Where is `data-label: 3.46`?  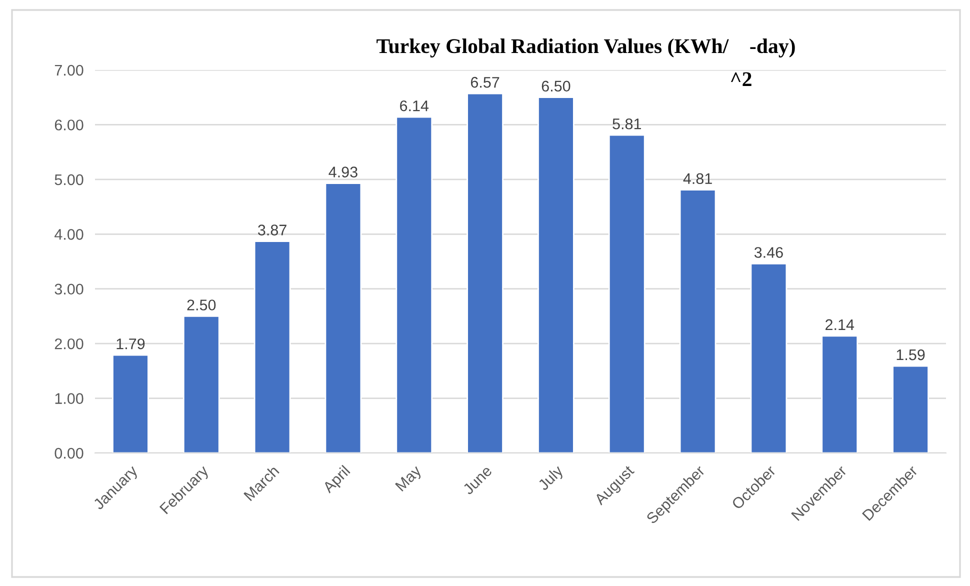 data-label: 3.46 is located at coordinates (768, 252).